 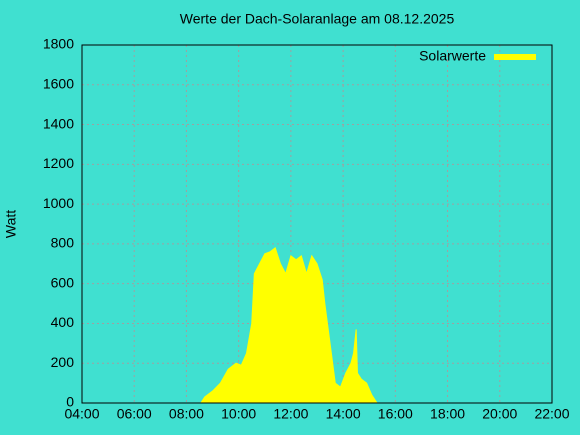 I want to click on chart-title: Werte der Dach-Solaranlage am 08.12.2025, so click(x=317, y=19).